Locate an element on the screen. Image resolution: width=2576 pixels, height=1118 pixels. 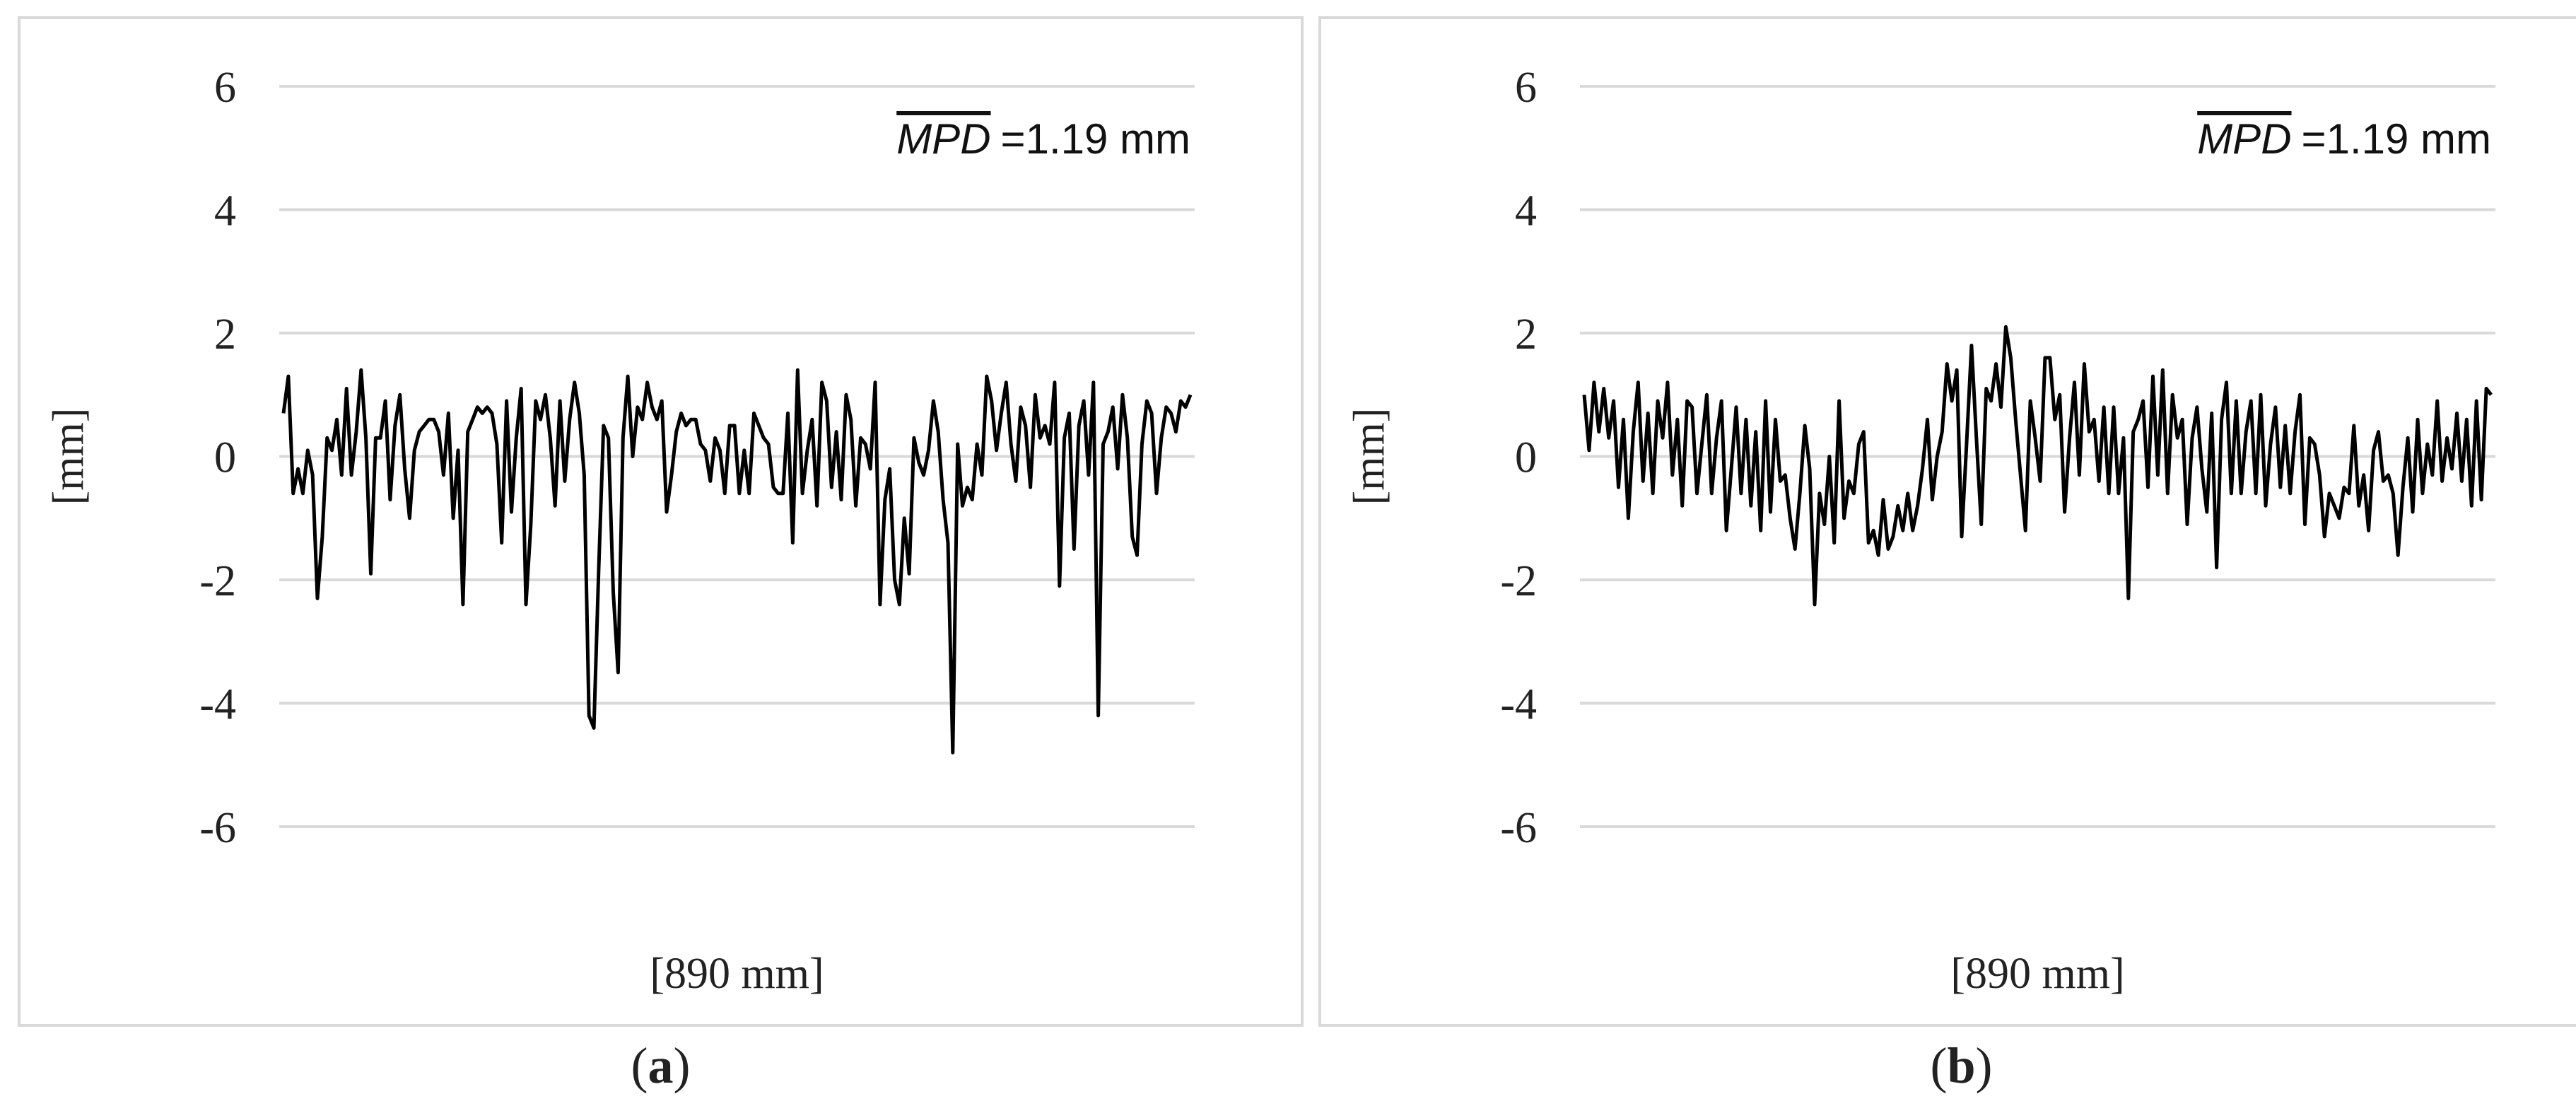
caption-a: (a) is located at coordinates (661, 1065).